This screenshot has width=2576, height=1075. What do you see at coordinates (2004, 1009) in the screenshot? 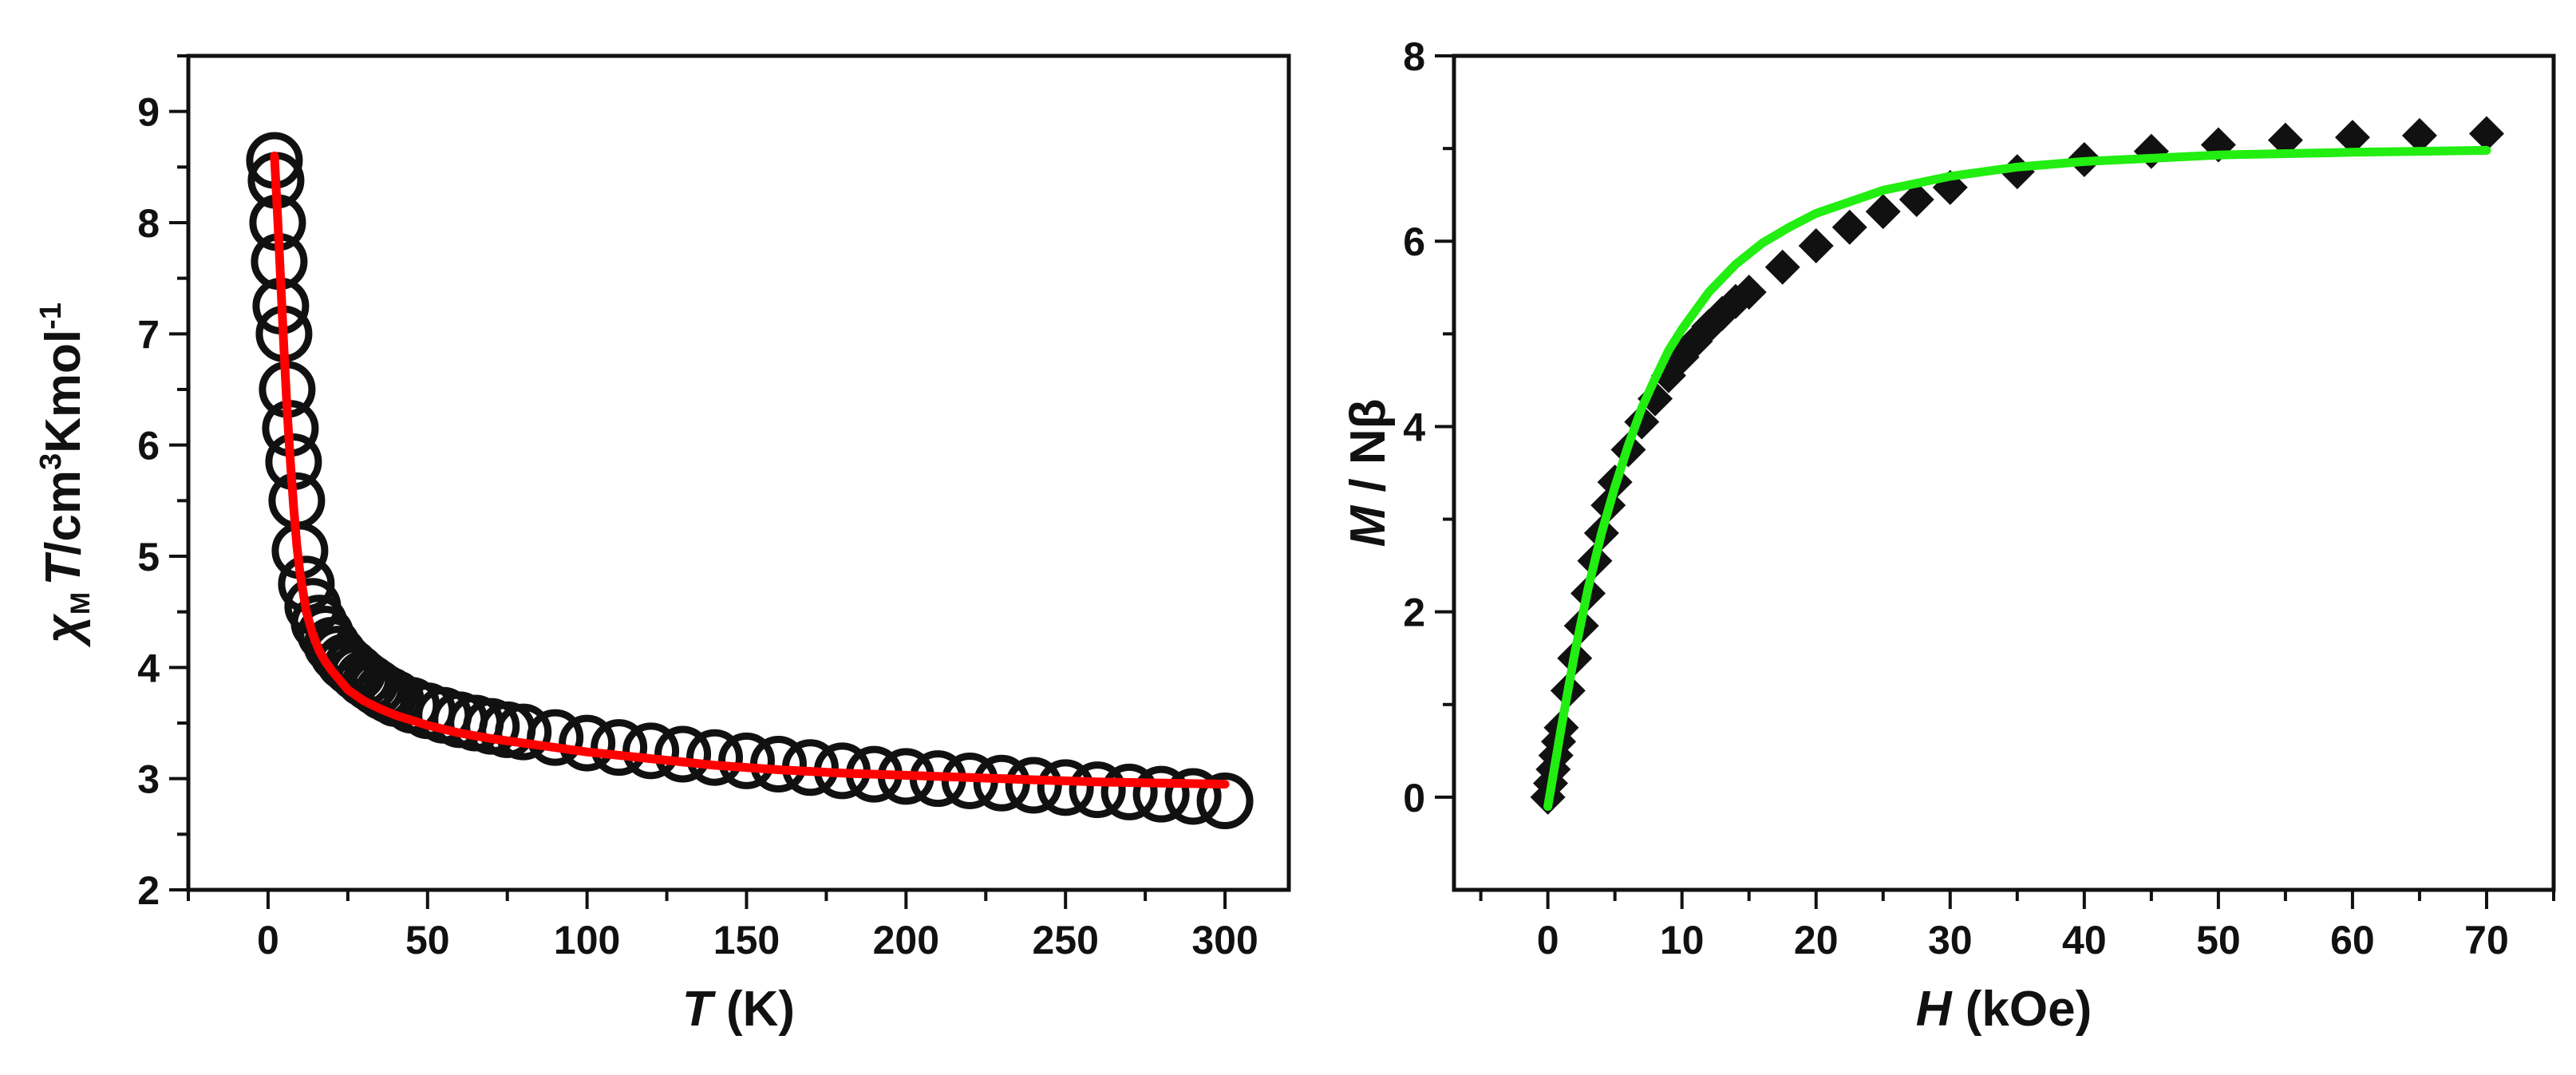
I see `magnetization-x-axis-title: H (kOe)` at bounding box center [2004, 1009].